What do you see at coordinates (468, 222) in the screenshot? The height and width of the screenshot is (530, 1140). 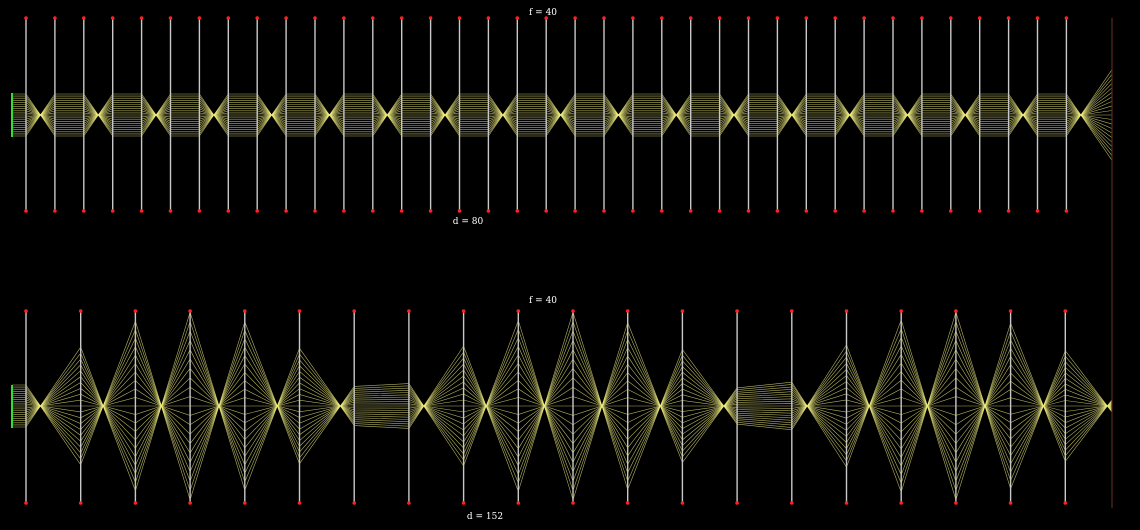 I see `top-spacing-label: d = 80` at bounding box center [468, 222].